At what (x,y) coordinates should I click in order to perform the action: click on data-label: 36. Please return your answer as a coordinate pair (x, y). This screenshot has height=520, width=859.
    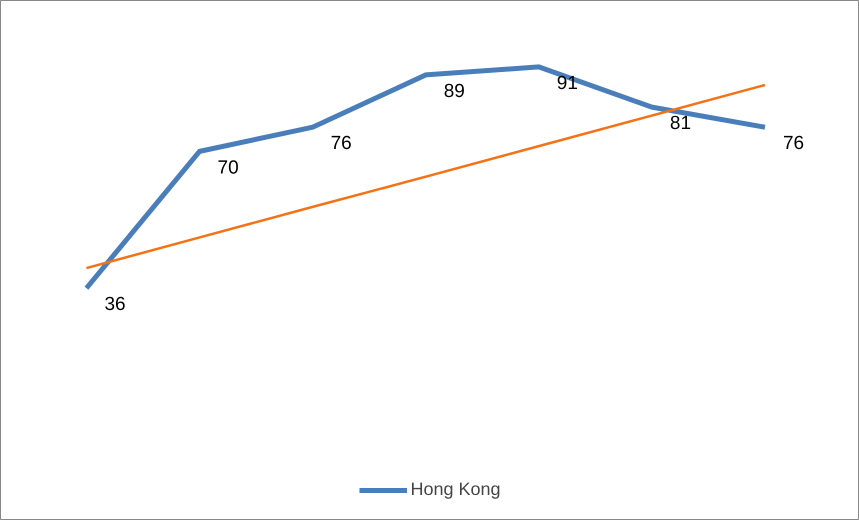
    Looking at the image, I should click on (115, 305).